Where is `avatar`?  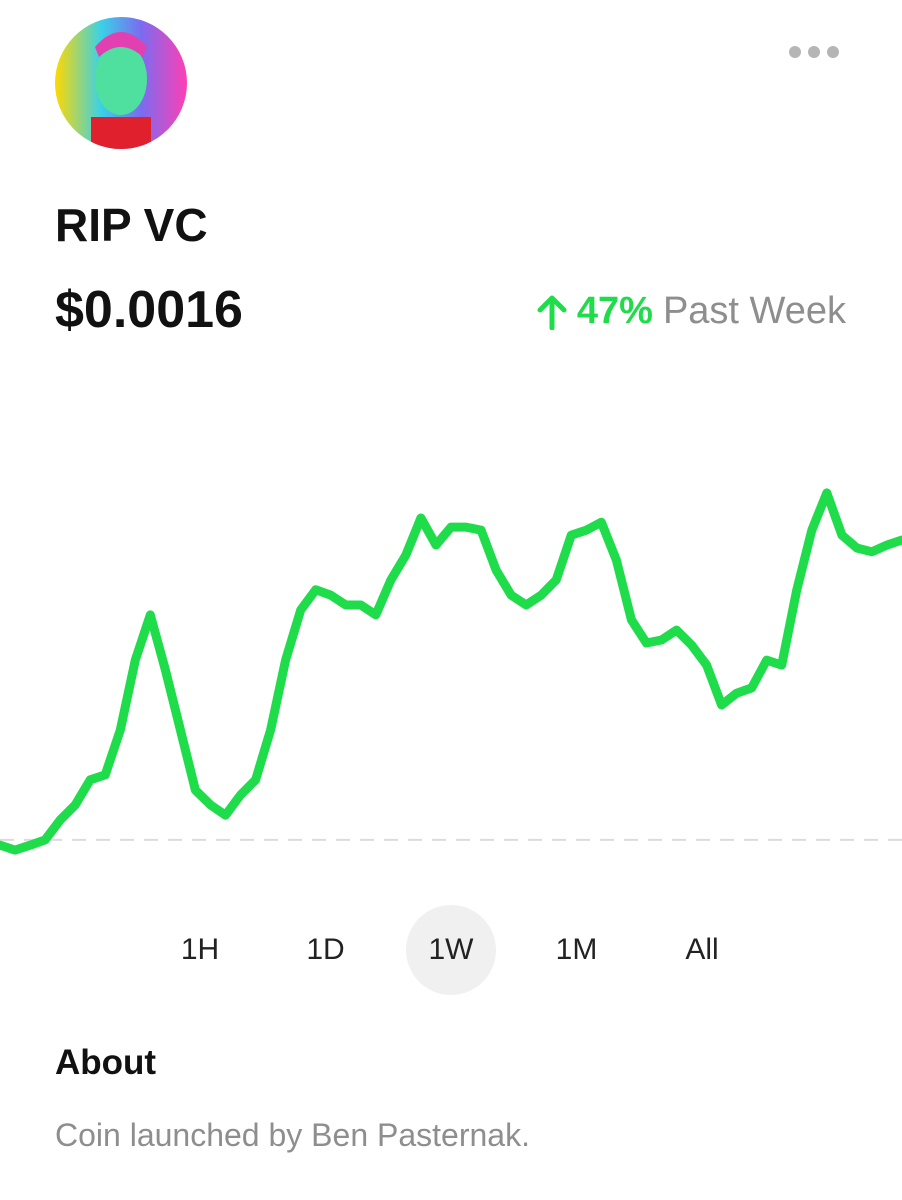
avatar is located at coordinates (121, 83).